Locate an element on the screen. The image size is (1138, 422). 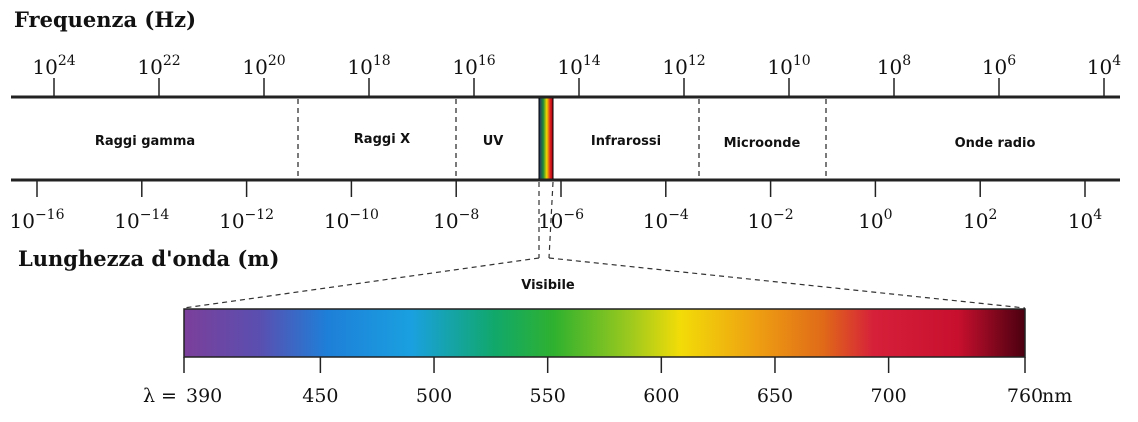
frequency-tick-exponent: 20 is located at coordinates (277, 61).